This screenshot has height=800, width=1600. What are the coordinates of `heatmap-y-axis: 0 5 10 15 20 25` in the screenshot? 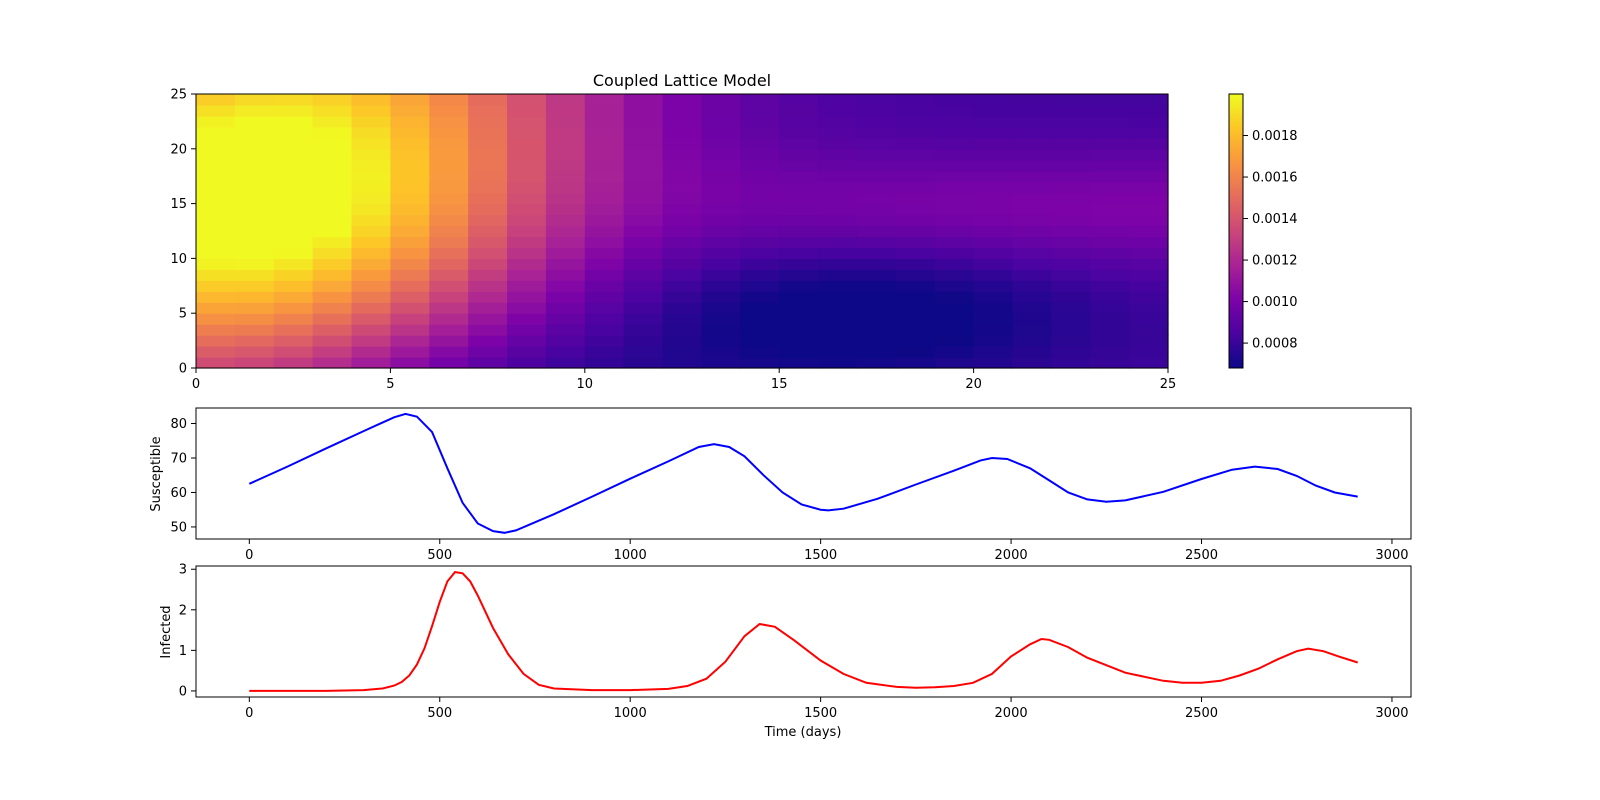 It's located at (183, 232).